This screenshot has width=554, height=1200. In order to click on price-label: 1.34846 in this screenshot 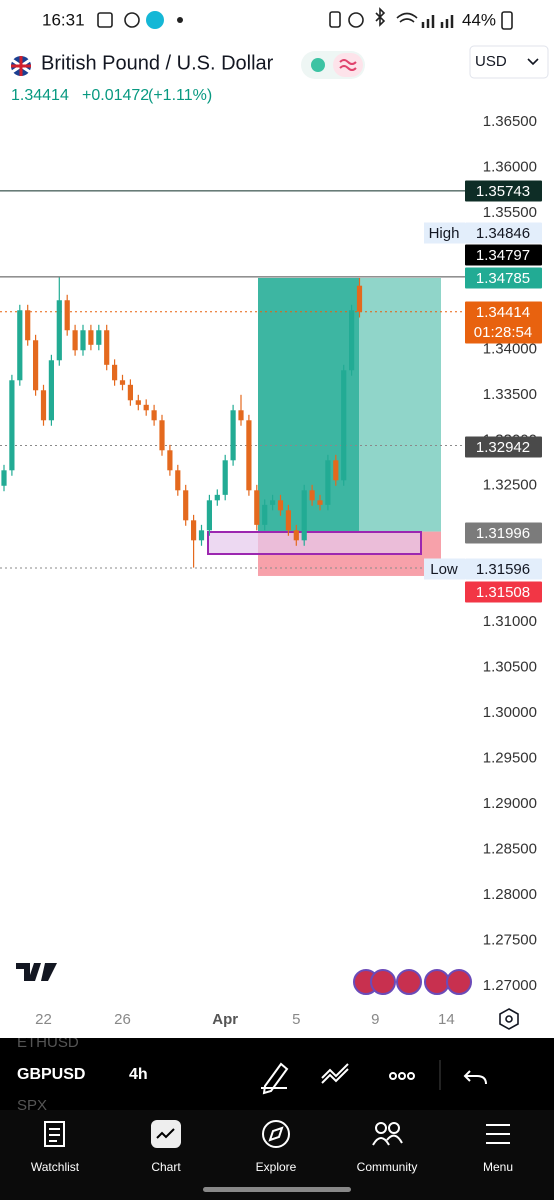, I will do `click(503, 233)`.